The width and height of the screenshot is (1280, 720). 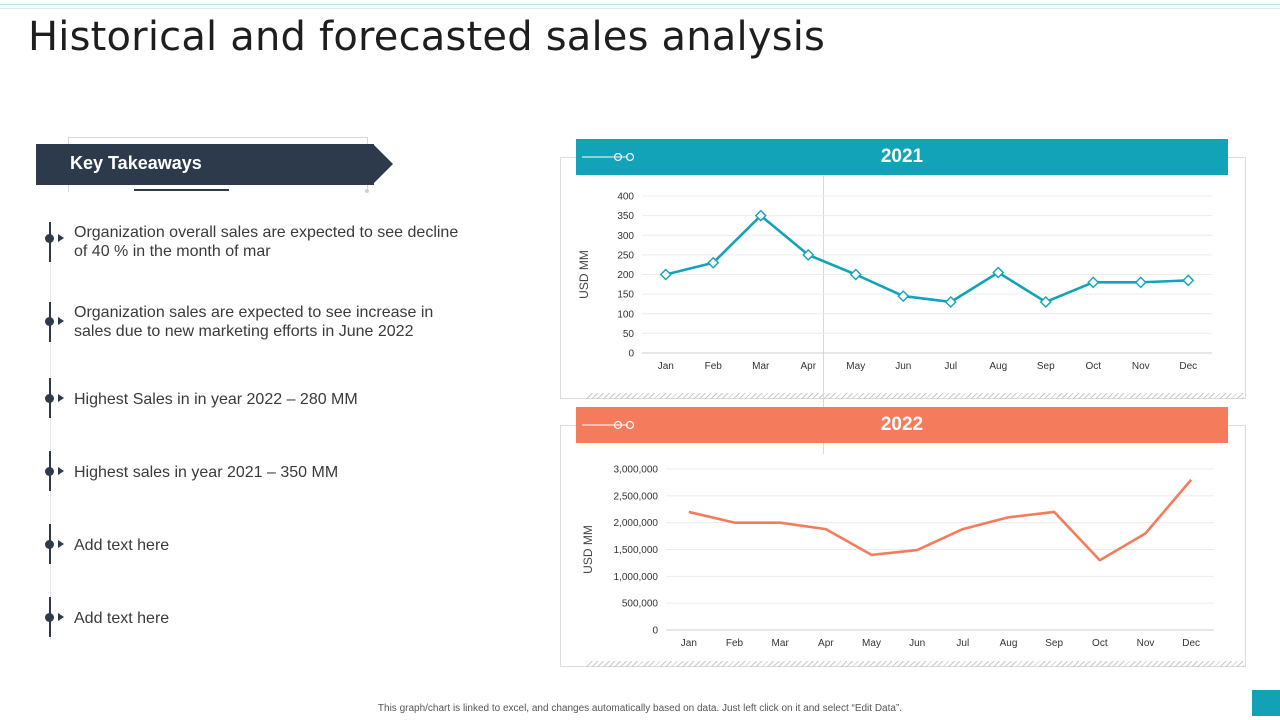 I want to click on chart-2021-header: 2021, so click(x=902, y=157).